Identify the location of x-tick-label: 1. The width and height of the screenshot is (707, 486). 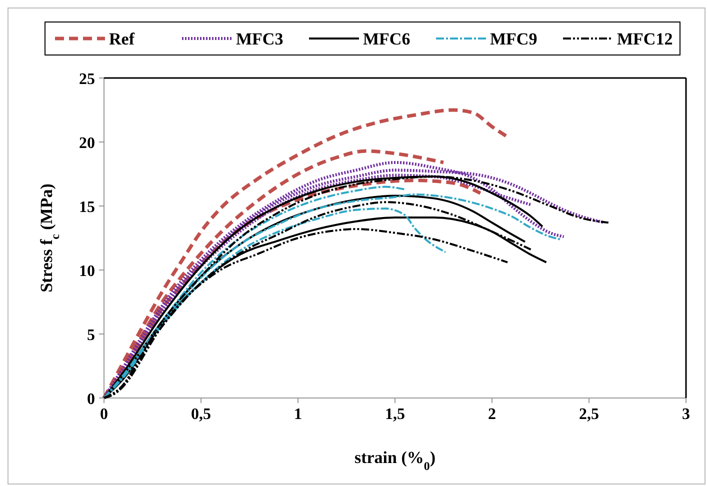
(298, 414).